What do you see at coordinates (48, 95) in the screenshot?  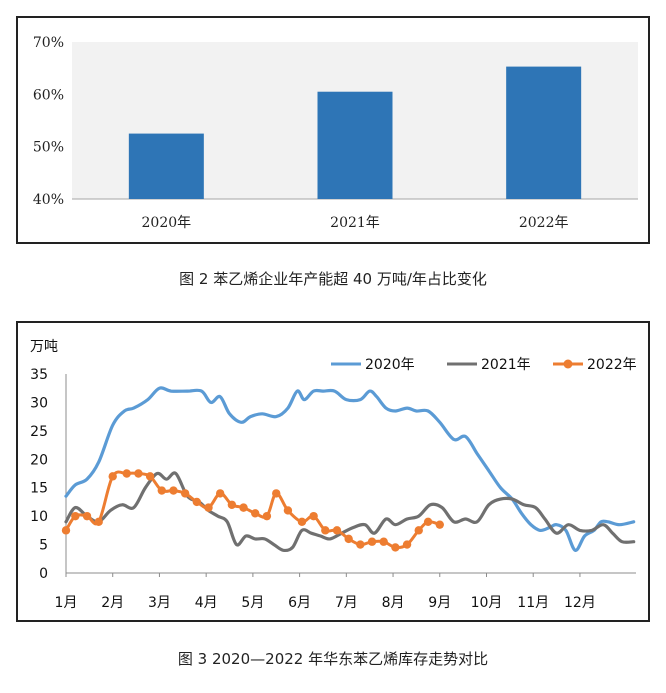 I see `y-tick-label: 60%` at bounding box center [48, 95].